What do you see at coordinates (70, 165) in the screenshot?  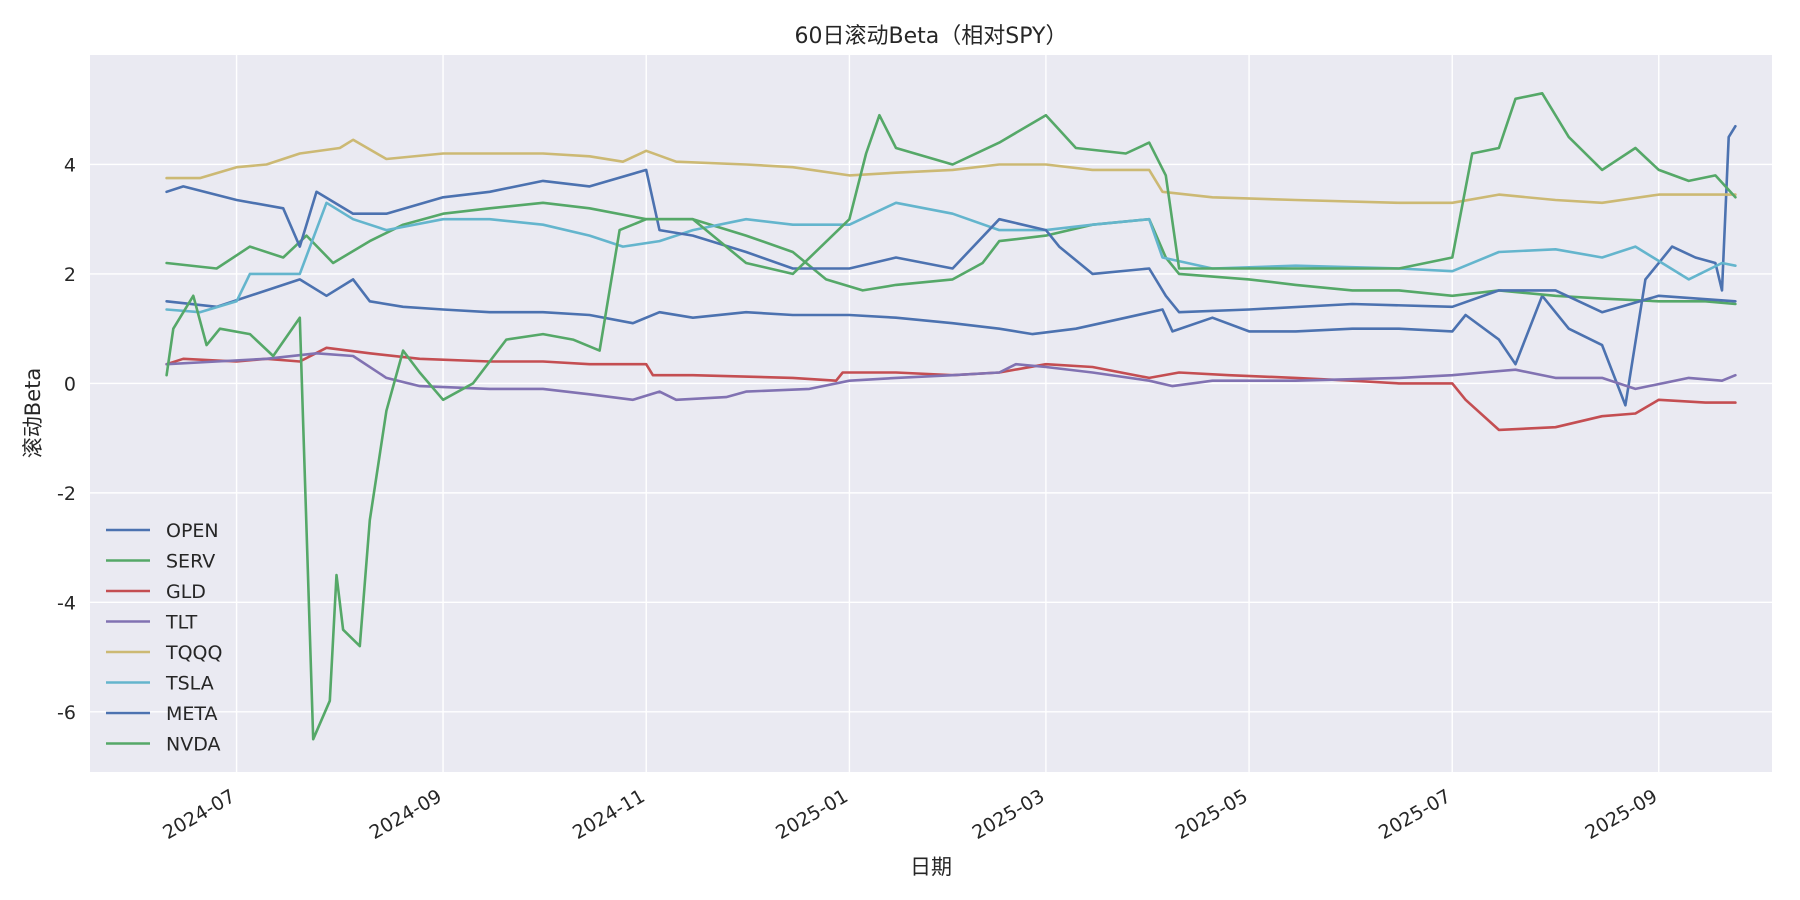 I see `y-tick-label: 4` at bounding box center [70, 165].